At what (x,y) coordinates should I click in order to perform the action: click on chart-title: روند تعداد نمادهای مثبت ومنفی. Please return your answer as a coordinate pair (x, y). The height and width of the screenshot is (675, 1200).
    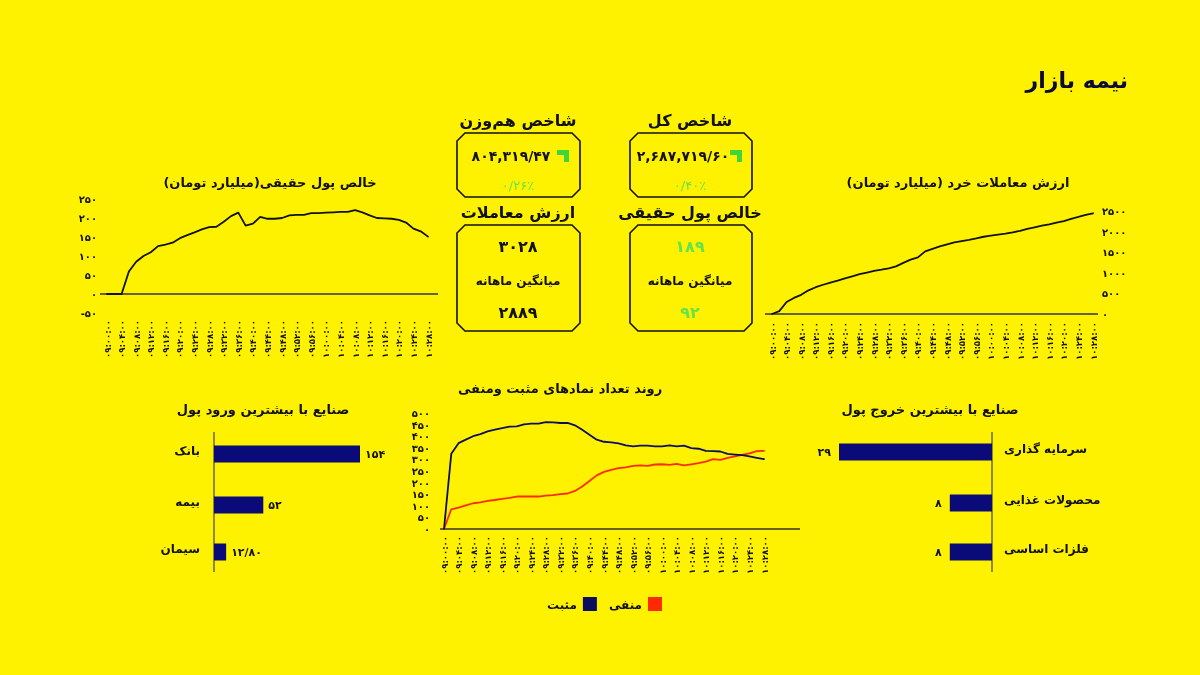
    Looking at the image, I should click on (560, 388).